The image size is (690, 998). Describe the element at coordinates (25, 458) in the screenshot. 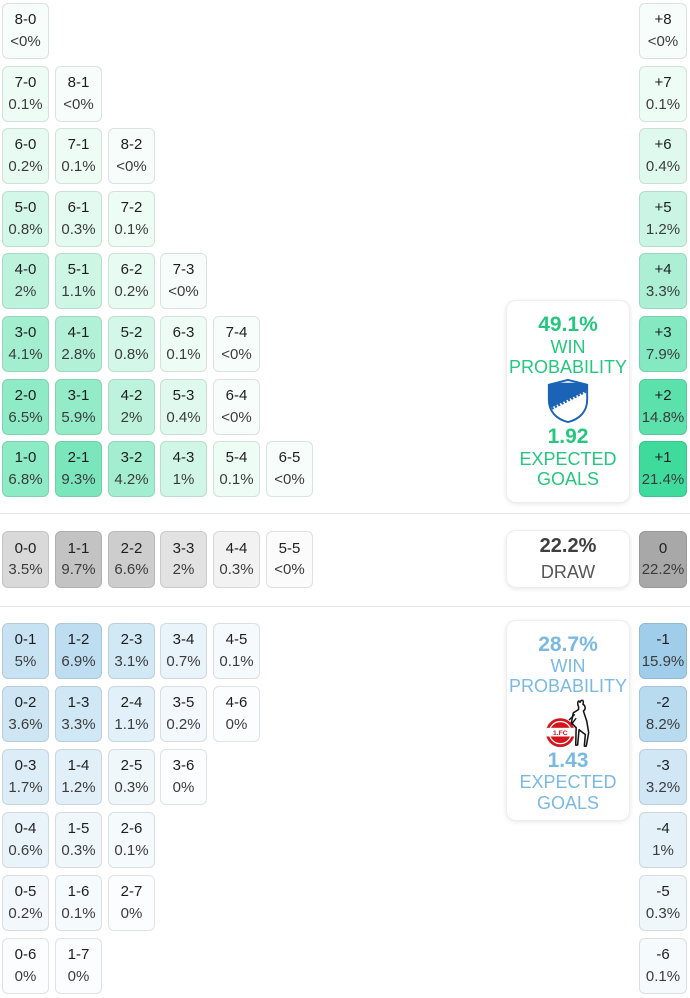

I see `score-label: 1-0` at that location.